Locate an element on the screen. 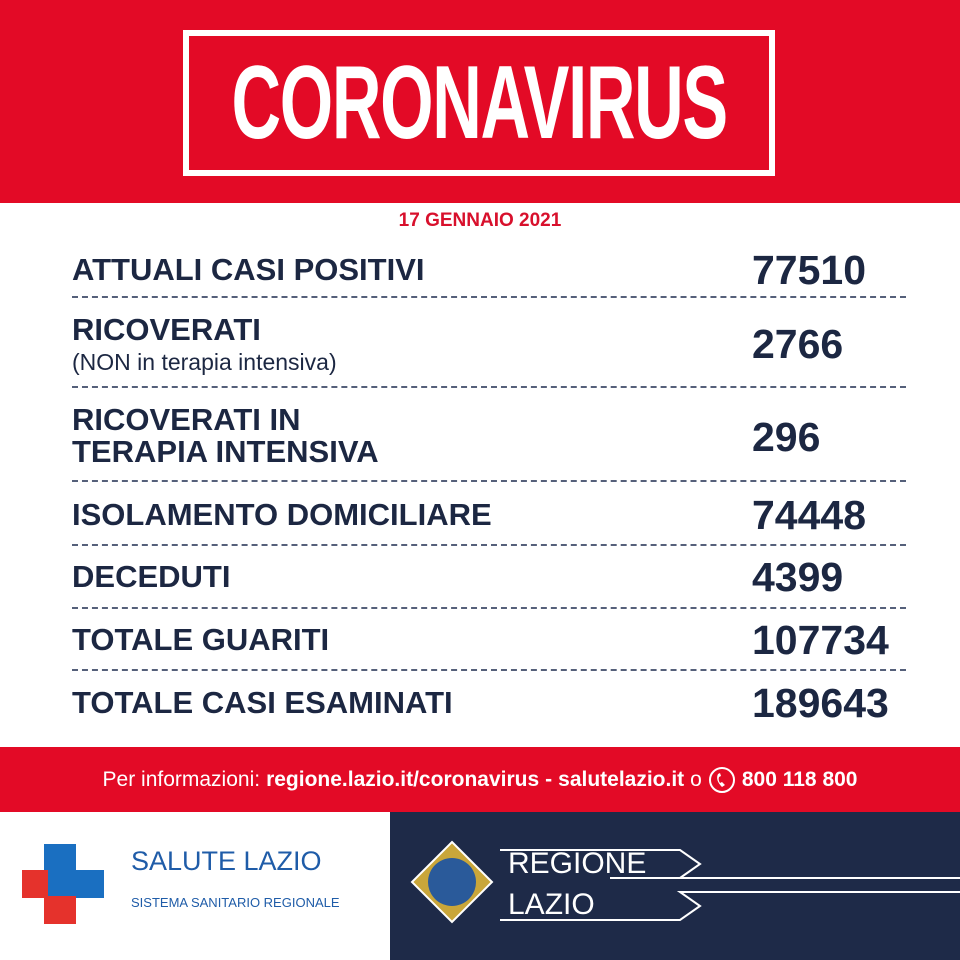  row-label: ISOLAMENTO DOMICILIARE is located at coordinates (282, 514).